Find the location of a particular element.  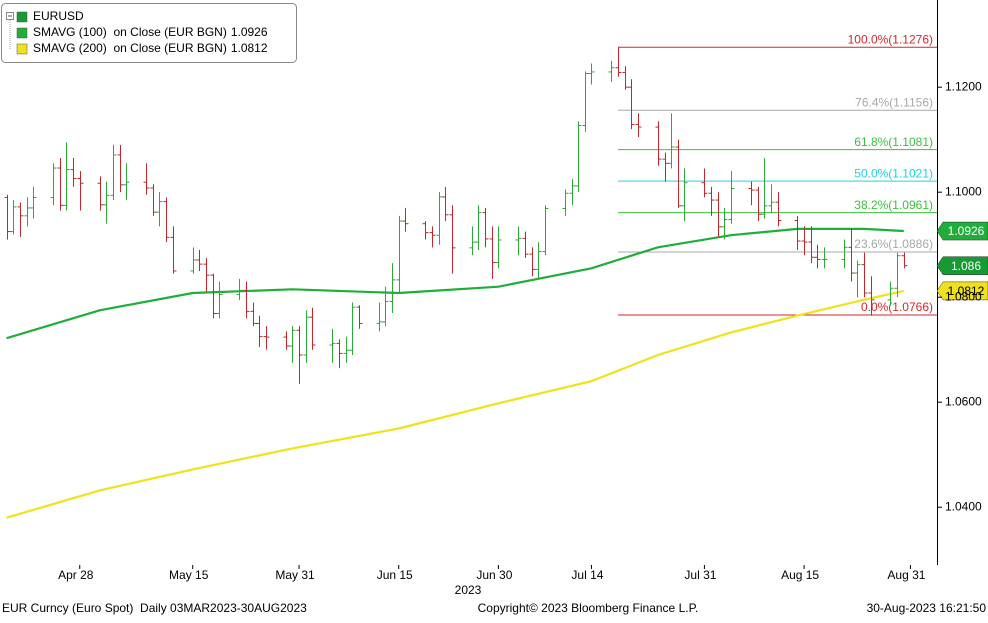

legend-label: SMAVG (100) on Close (EUR BGN) is located at coordinates (130, 32).